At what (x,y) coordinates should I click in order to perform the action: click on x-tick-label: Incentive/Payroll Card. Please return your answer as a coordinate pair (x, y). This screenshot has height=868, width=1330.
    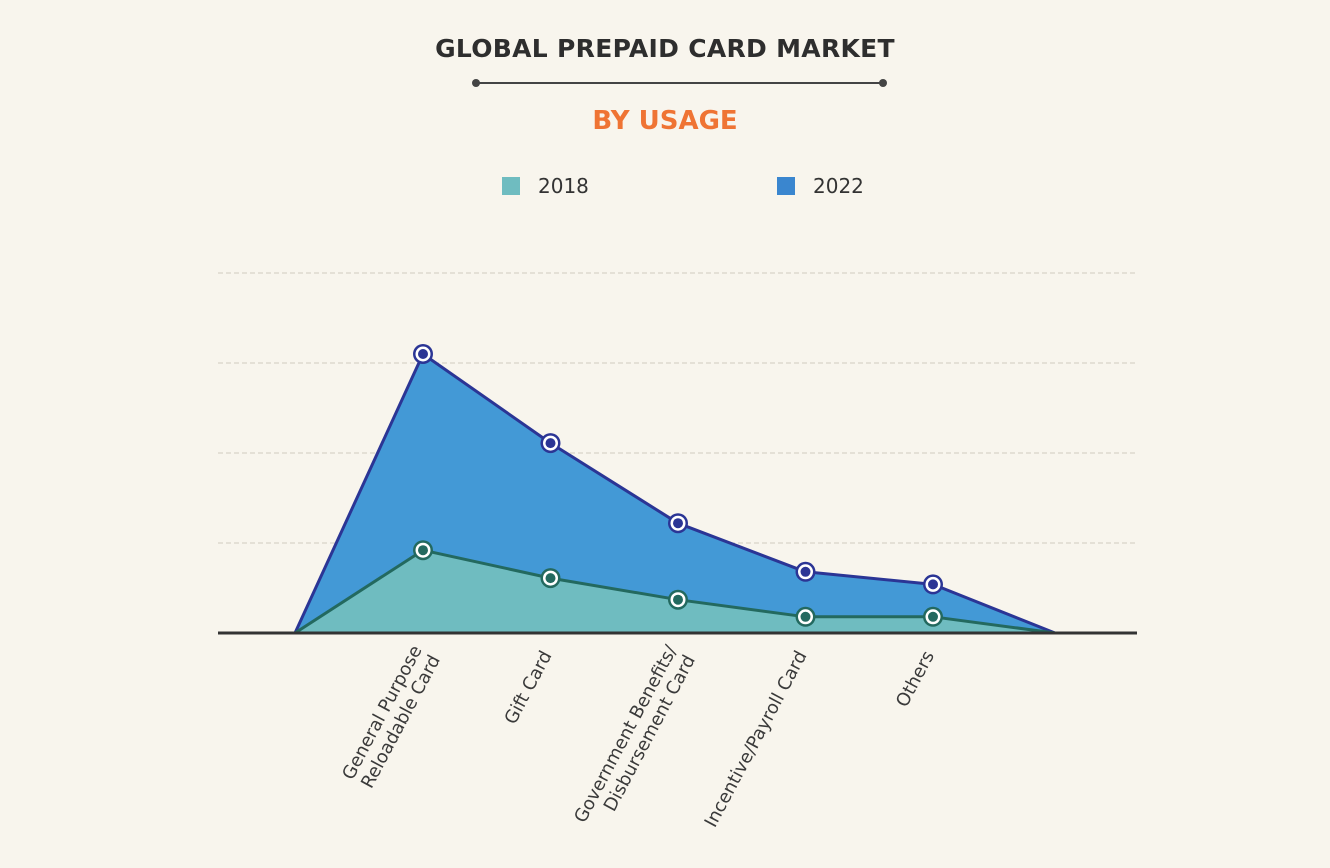
    Looking at the image, I should click on (756, 738).